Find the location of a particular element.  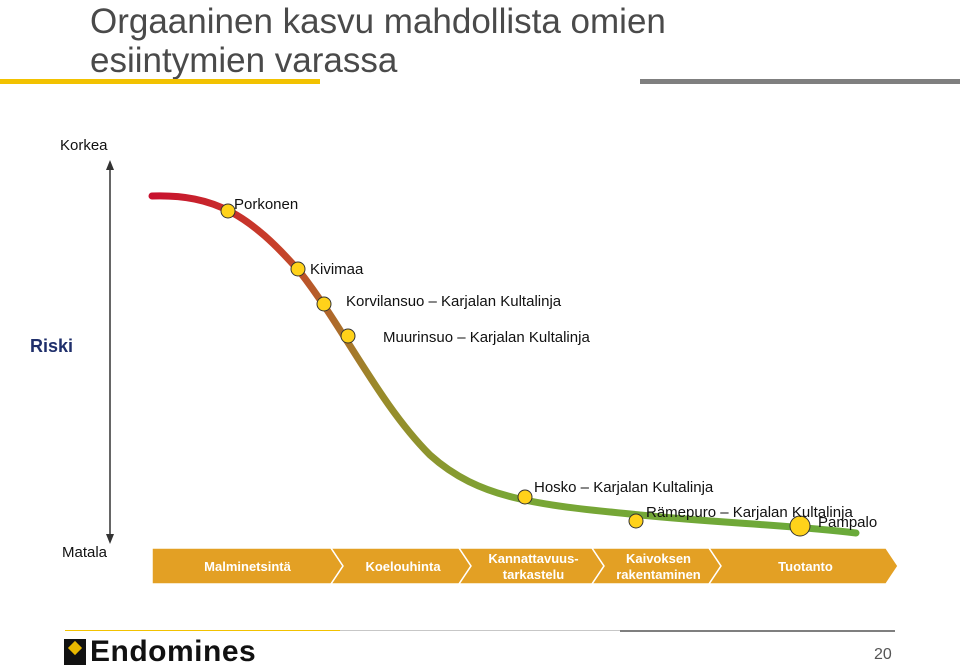

point-marker-ramepuro is located at coordinates (636, 521).